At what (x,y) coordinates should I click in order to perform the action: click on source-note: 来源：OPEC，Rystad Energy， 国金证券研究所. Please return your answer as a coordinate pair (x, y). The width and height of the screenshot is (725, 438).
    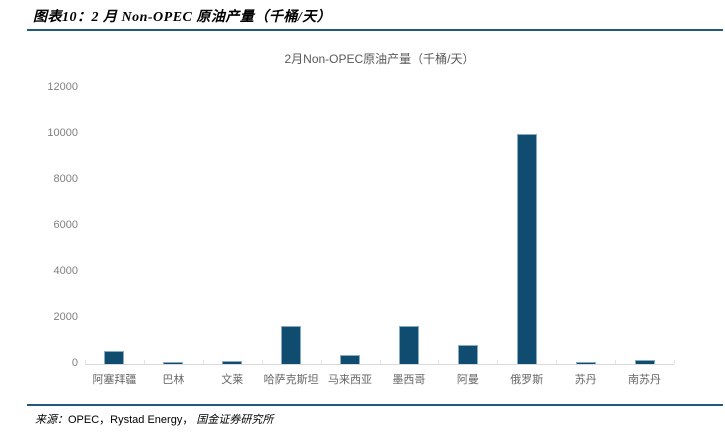
    Looking at the image, I should click on (154, 419).